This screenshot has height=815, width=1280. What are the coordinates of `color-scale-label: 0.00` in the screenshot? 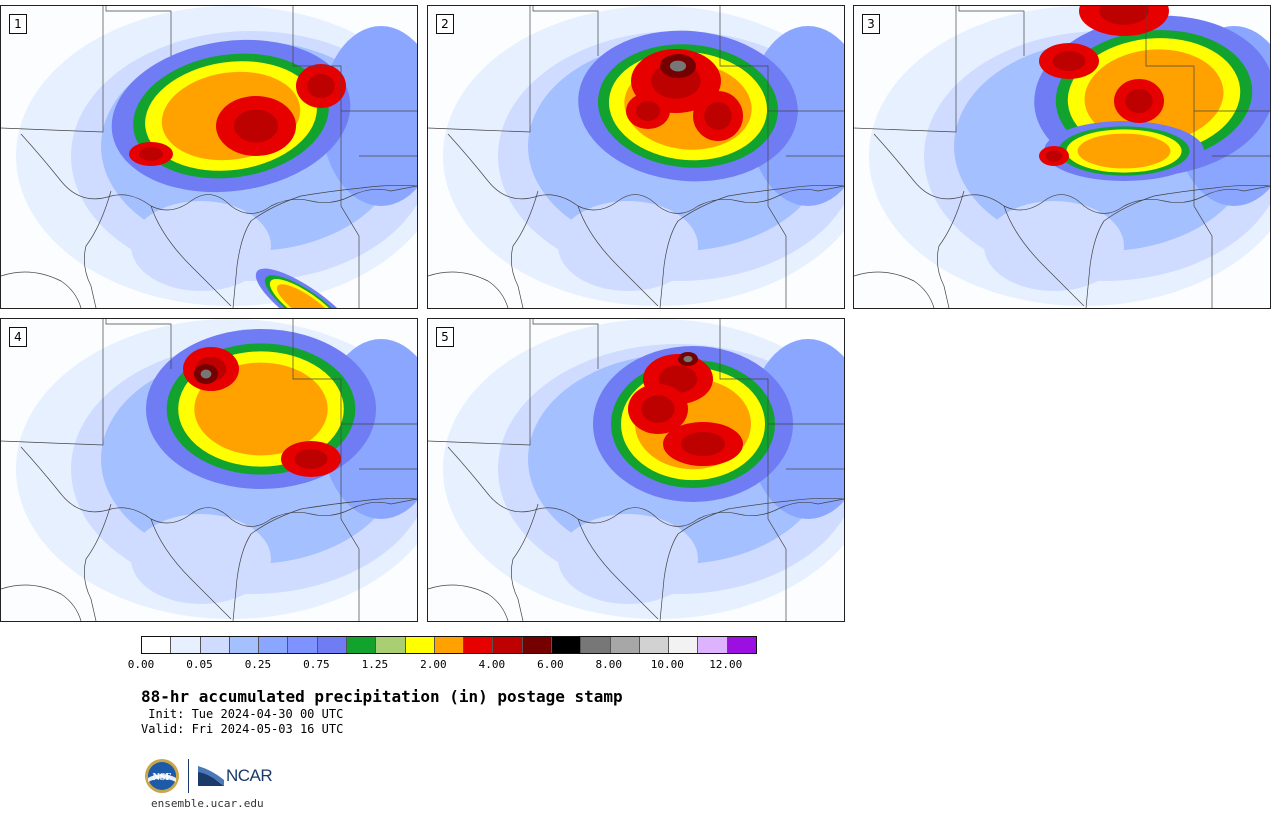 It's located at (141, 664).